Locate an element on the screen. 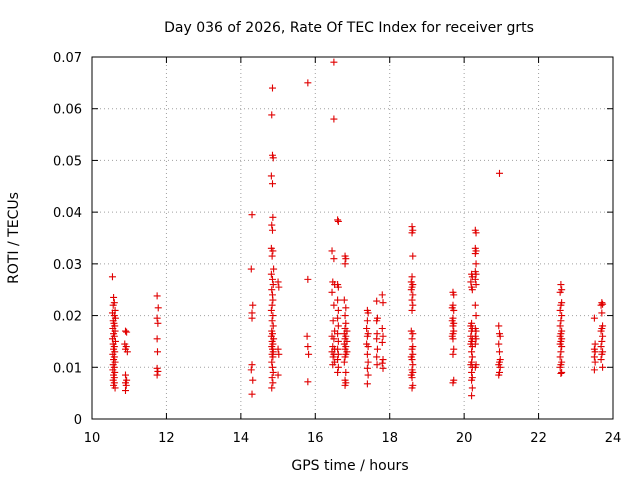 Image resolution: width=640 pixels, height=480 pixels. x-tick-label: 20 is located at coordinates (464, 438).